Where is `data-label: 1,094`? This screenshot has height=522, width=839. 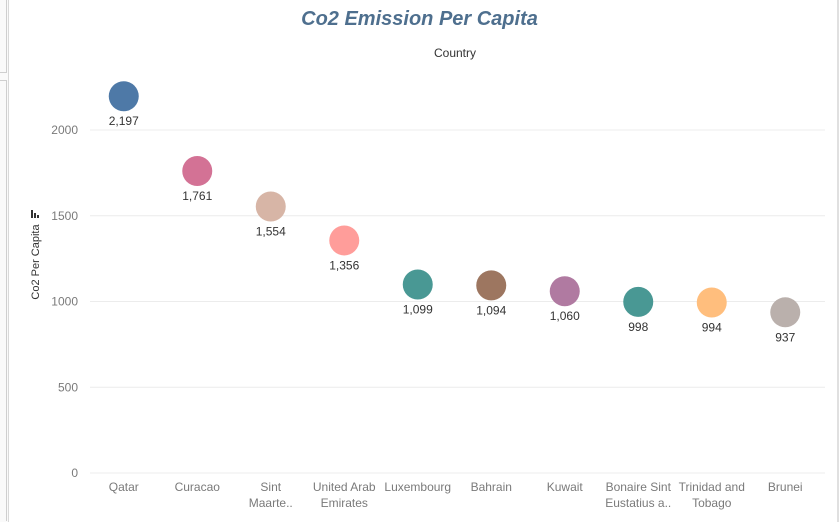 data-label: 1,094 is located at coordinates (491, 310).